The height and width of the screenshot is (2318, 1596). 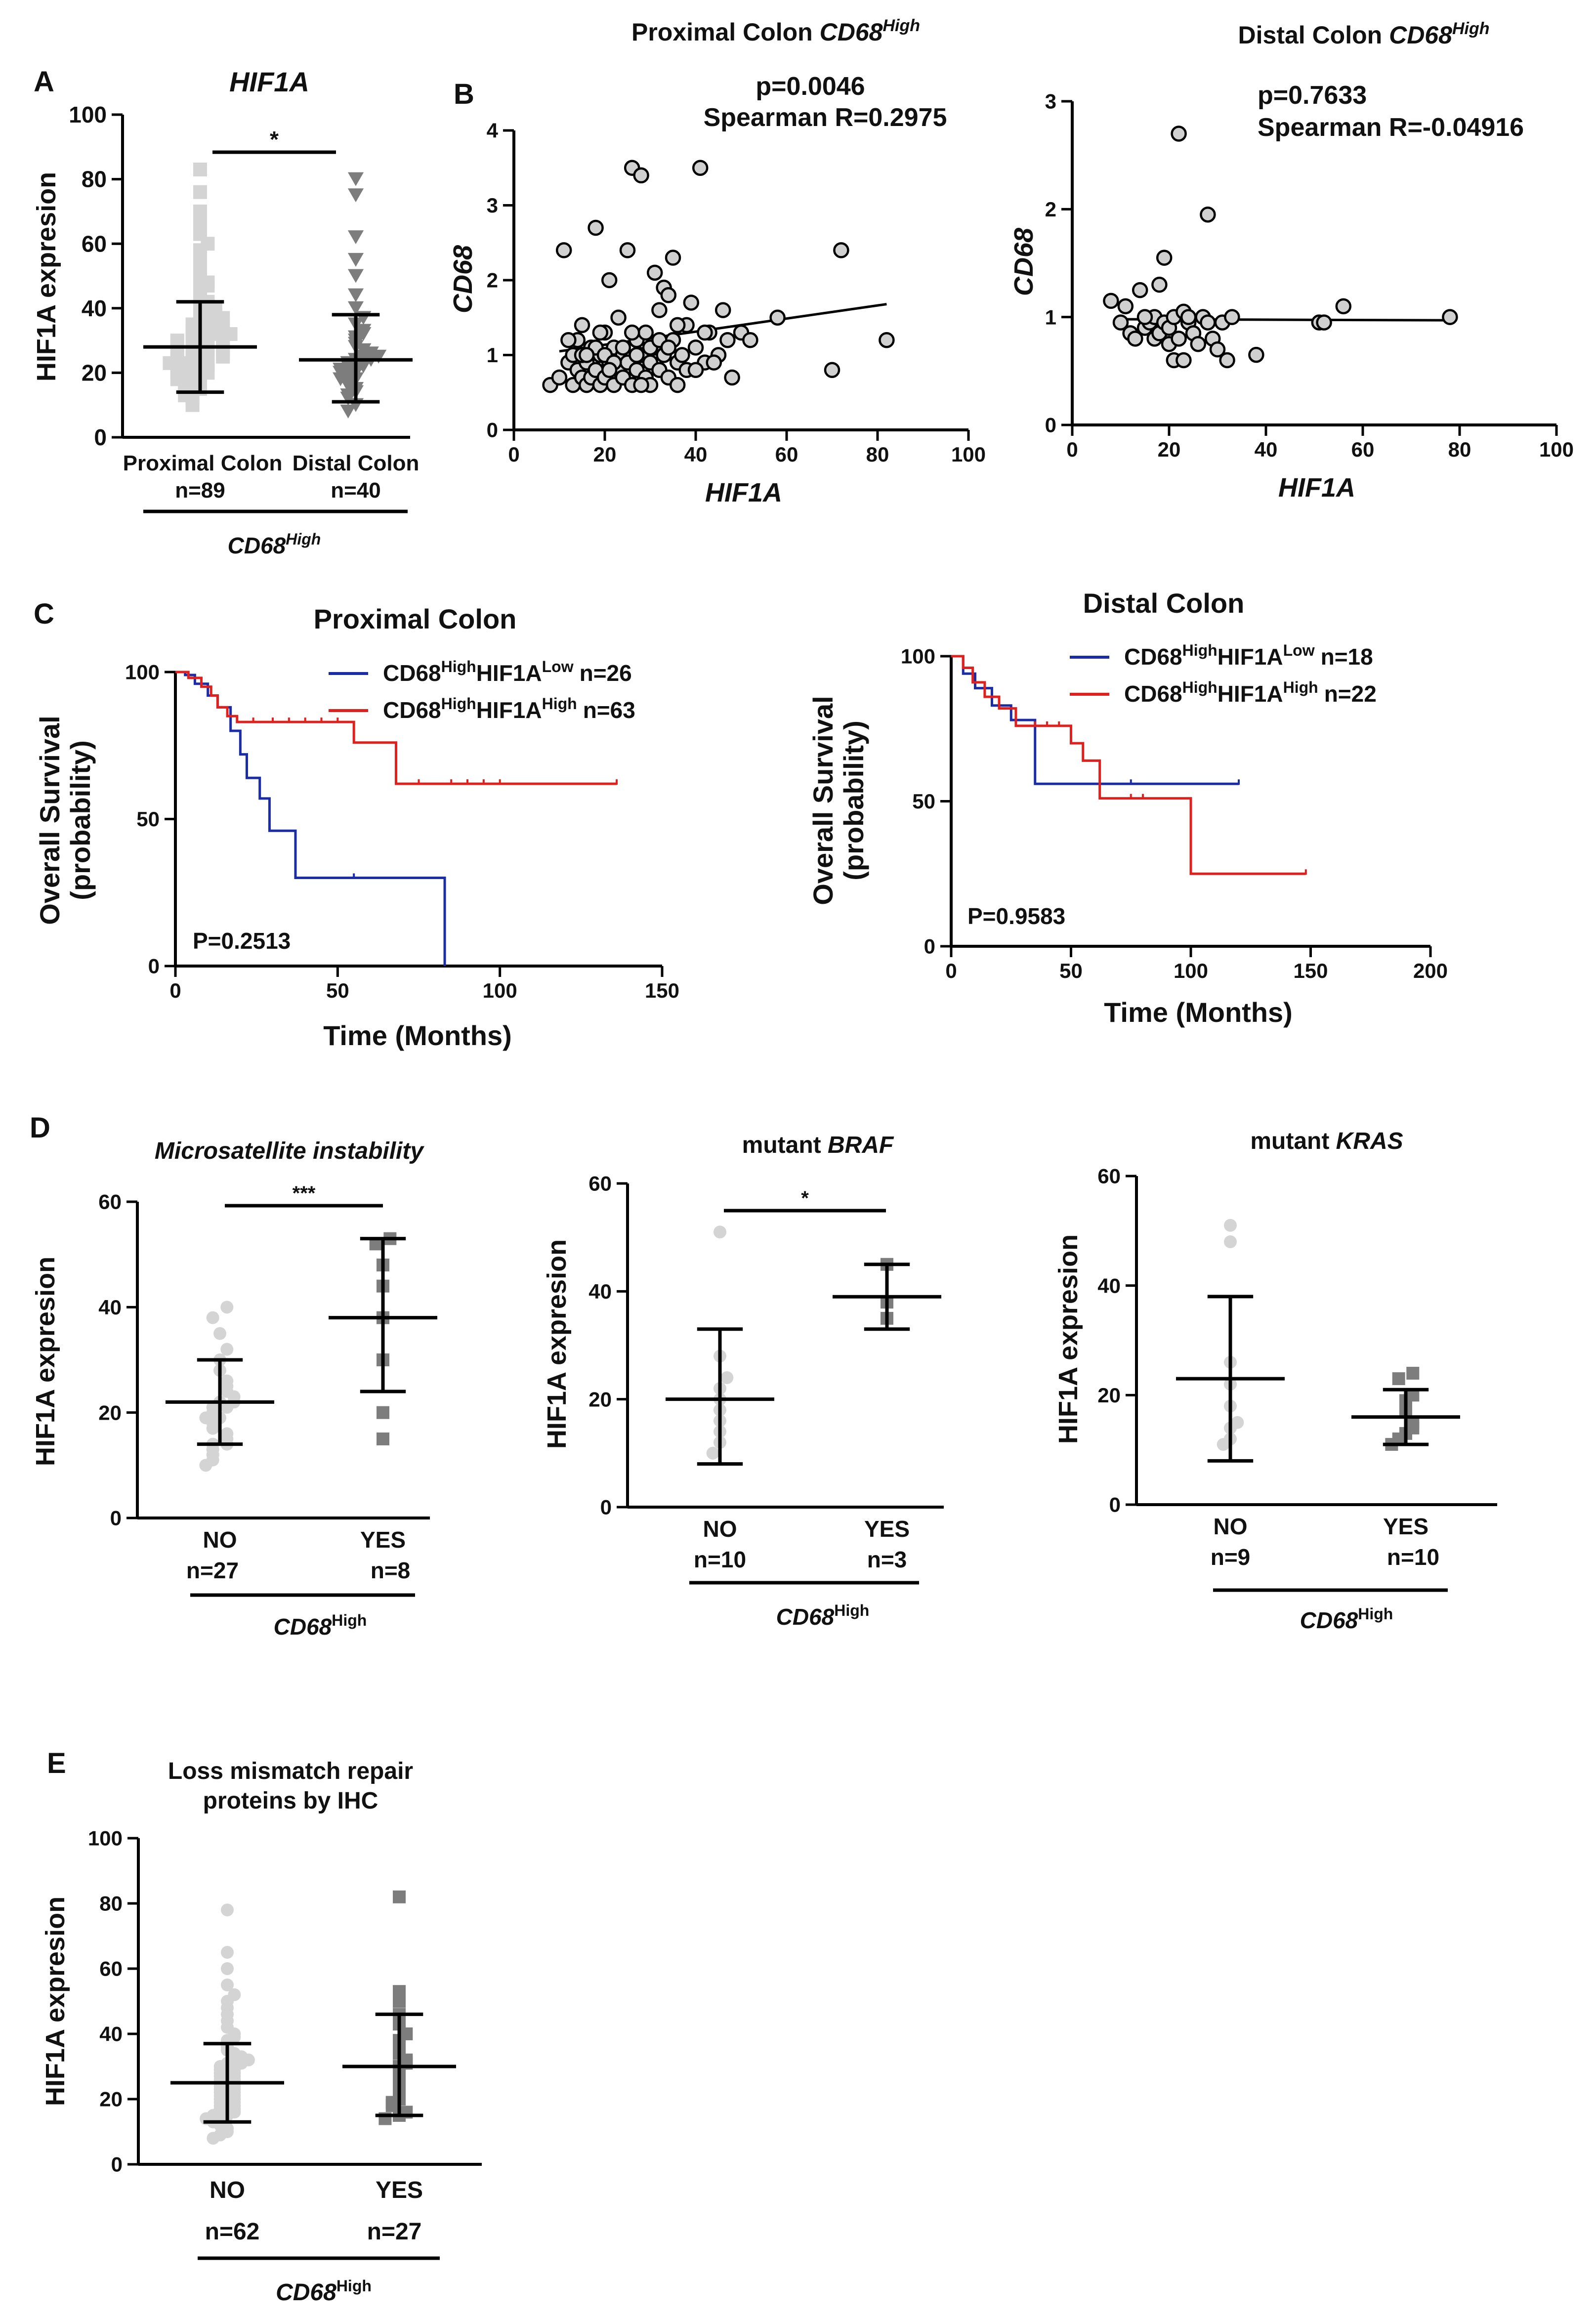 I want to click on km-series-low: CD68HighHIF1ALow n=18, so click(x=1162, y=713).